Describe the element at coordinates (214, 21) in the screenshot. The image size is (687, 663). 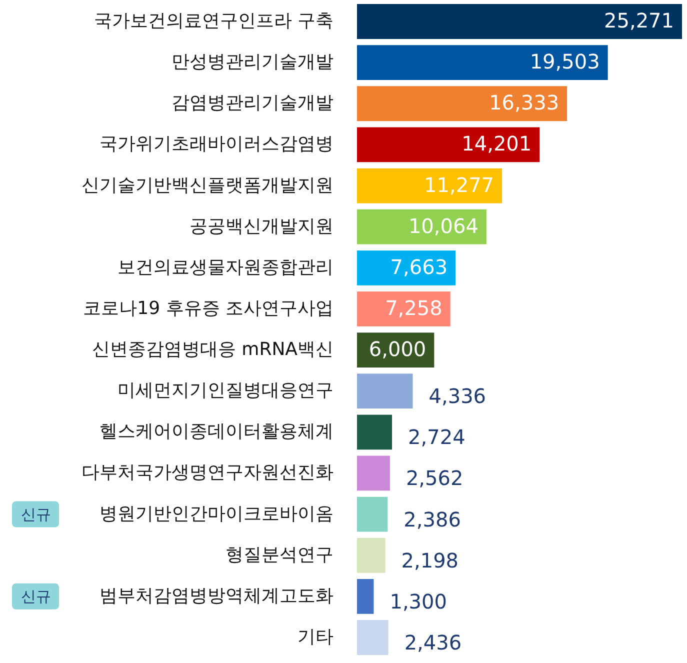
I see `y-tick-label: 국가보건의료연구인프라 구축` at that location.